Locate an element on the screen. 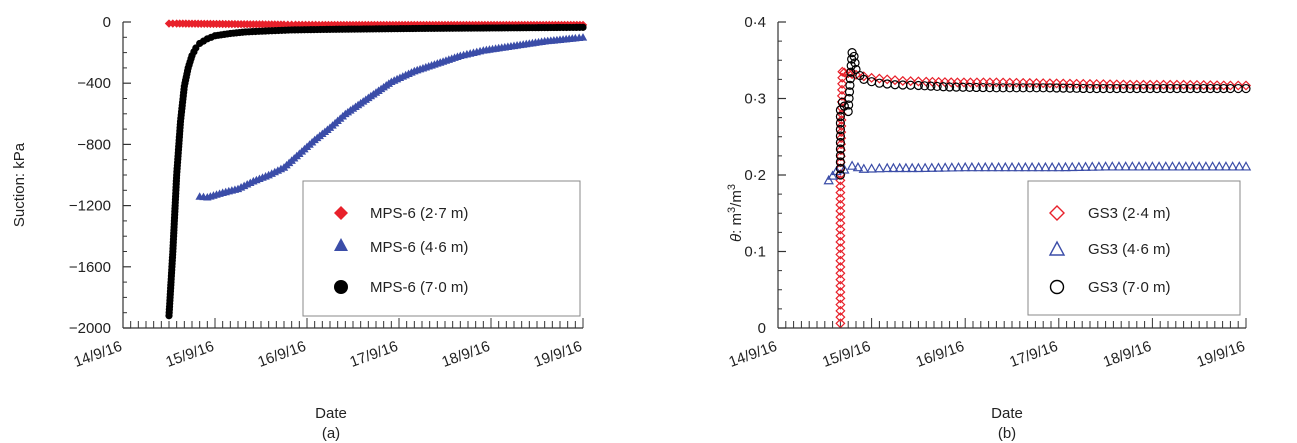 The width and height of the screenshot is (1297, 443). panel-b-x-tick-label: 15/9/16 is located at coordinates (846, 354).